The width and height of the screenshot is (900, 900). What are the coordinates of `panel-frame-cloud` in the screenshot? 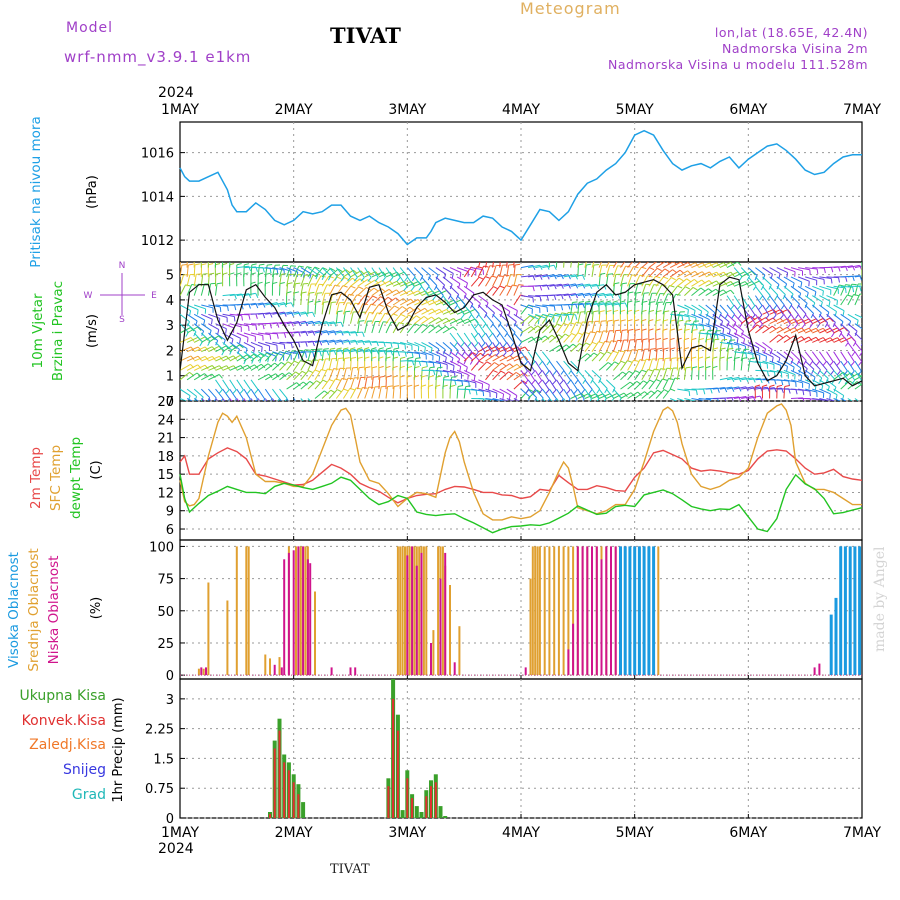 It's located at (521, 609).